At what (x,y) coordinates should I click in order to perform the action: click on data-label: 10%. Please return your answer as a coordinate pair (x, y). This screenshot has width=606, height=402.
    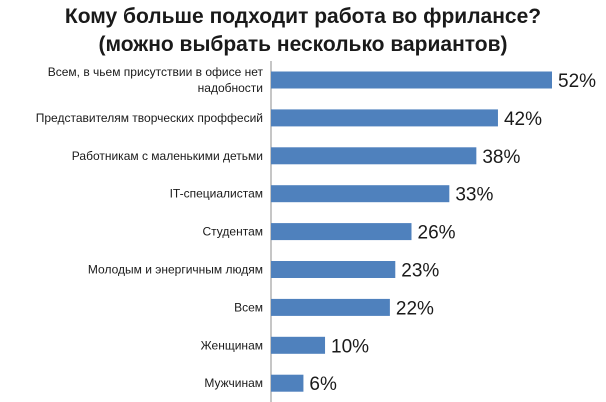
    Looking at the image, I should click on (350, 346).